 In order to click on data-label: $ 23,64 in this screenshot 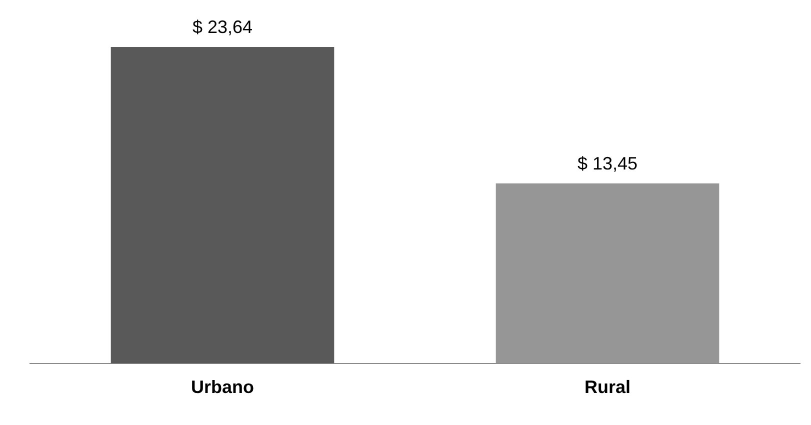, I will do `click(222, 26)`.